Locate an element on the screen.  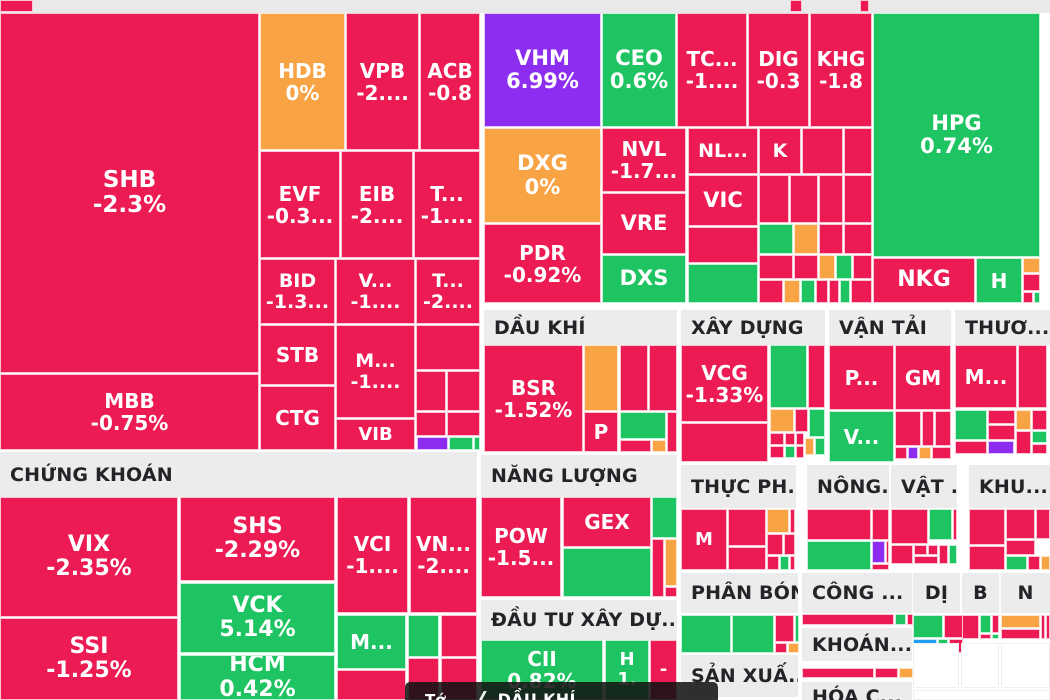
sector-header-vnti: VẬN TẢI is located at coordinates (890, 327).